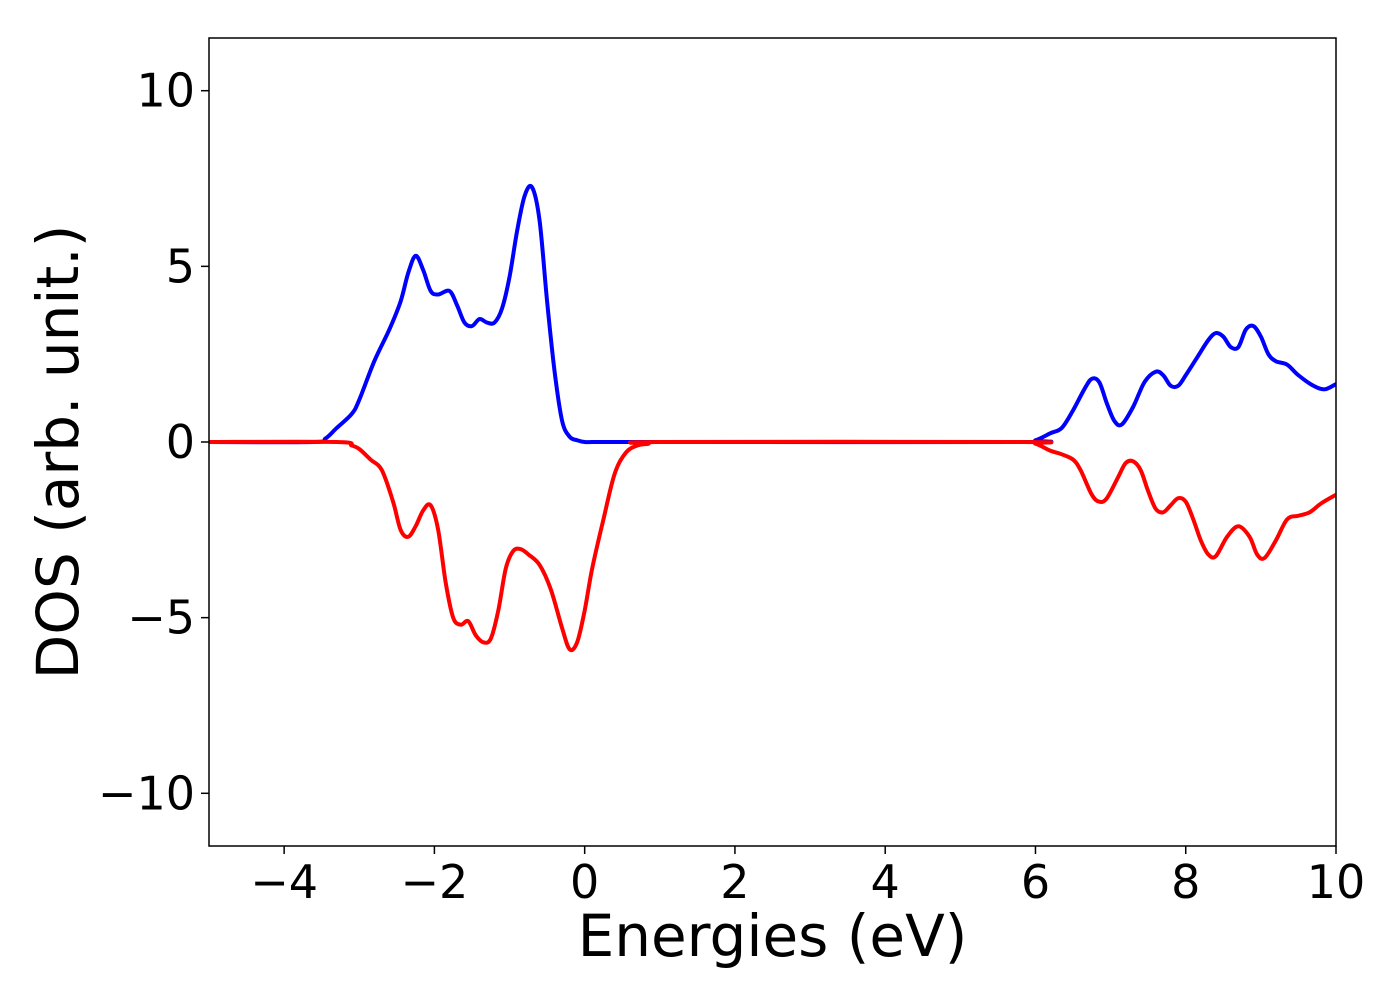 This screenshot has height=1004, width=1400. Describe the element at coordinates (1035, 882) in the screenshot. I see `x-tick-label: 6` at that location.